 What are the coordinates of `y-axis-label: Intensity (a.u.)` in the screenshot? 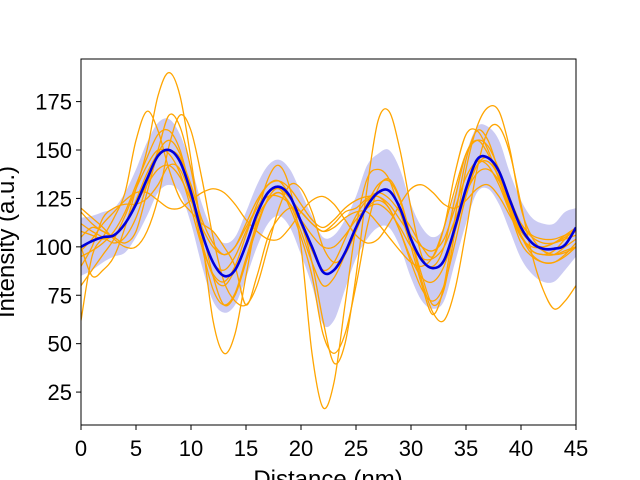 It's located at (10, 242).